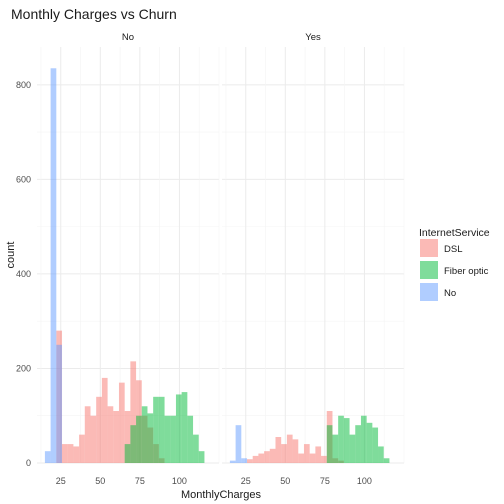  I want to click on chart-title: Monthly Charges vs Churn, so click(94, 14).